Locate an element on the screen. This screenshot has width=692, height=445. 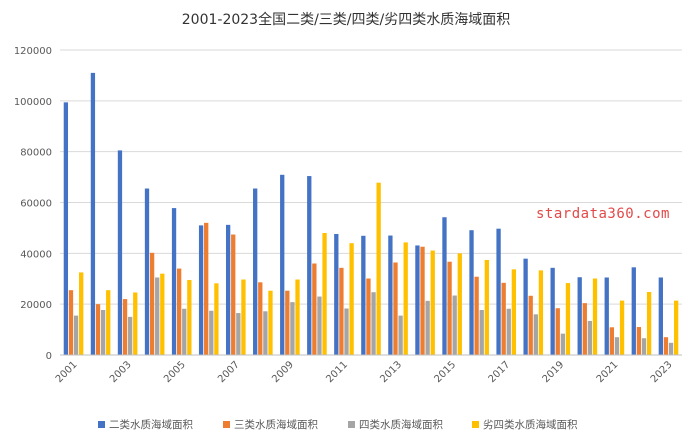
y-tick-label: 20000 is located at coordinates (36, 305).